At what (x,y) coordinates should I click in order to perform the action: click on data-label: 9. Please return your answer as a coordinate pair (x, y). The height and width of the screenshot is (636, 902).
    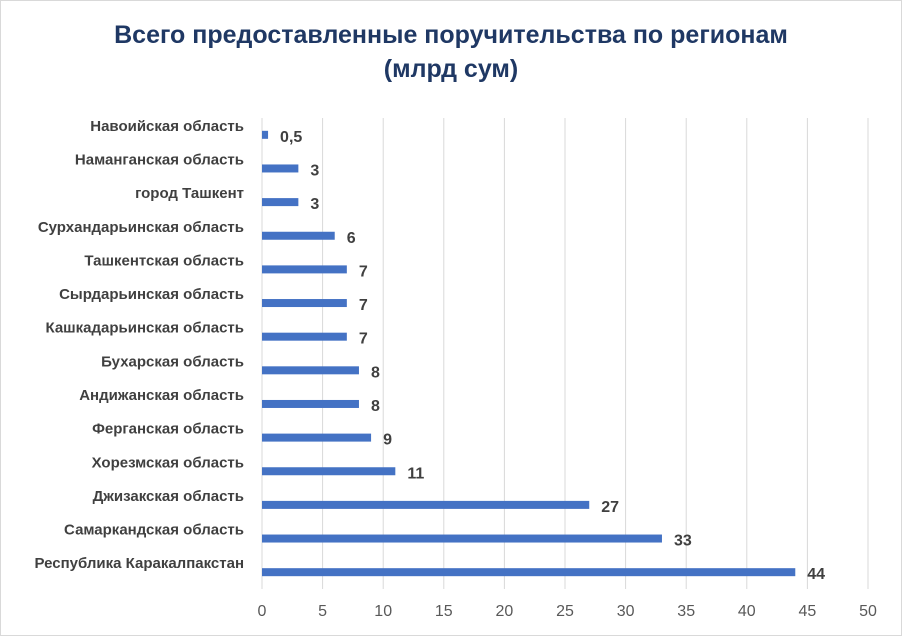
    Looking at the image, I should click on (387, 440).